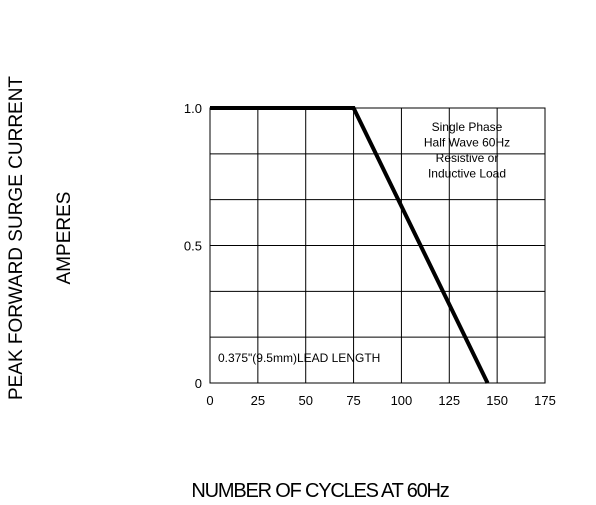 Image resolution: width=596 pixels, height=505 pixels. I want to click on x-tick-label: 25, so click(258, 400).